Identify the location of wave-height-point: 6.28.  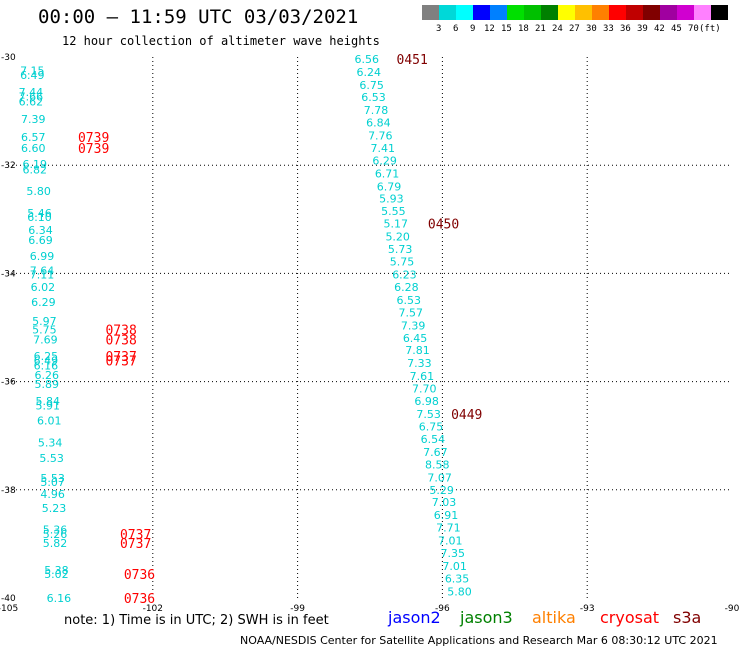
(406, 287).